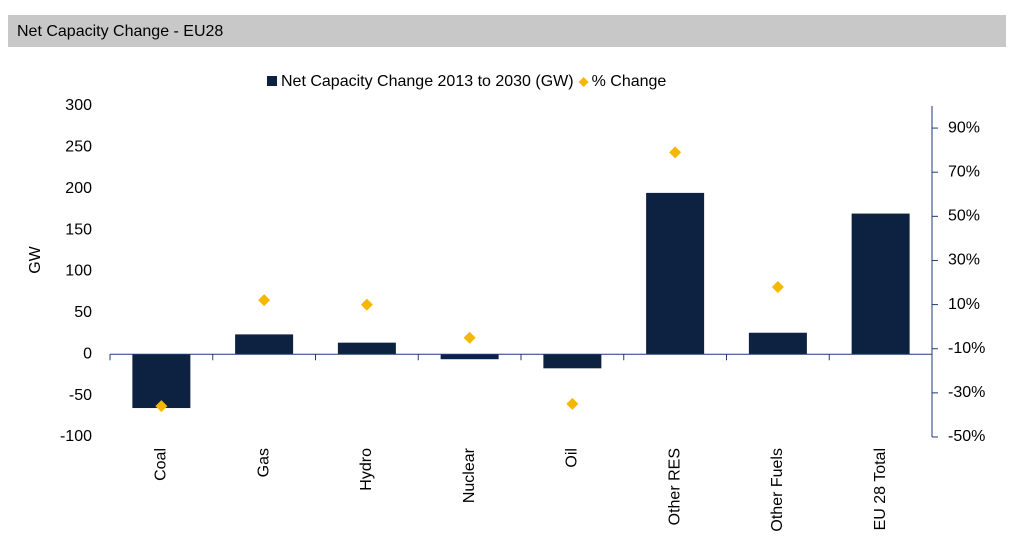 This screenshot has width=1014, height=549. What do you see at coordinates (263, 462) in the screenshot?
I see `x-tick-label: Gas` at bounding box center [263, 462].